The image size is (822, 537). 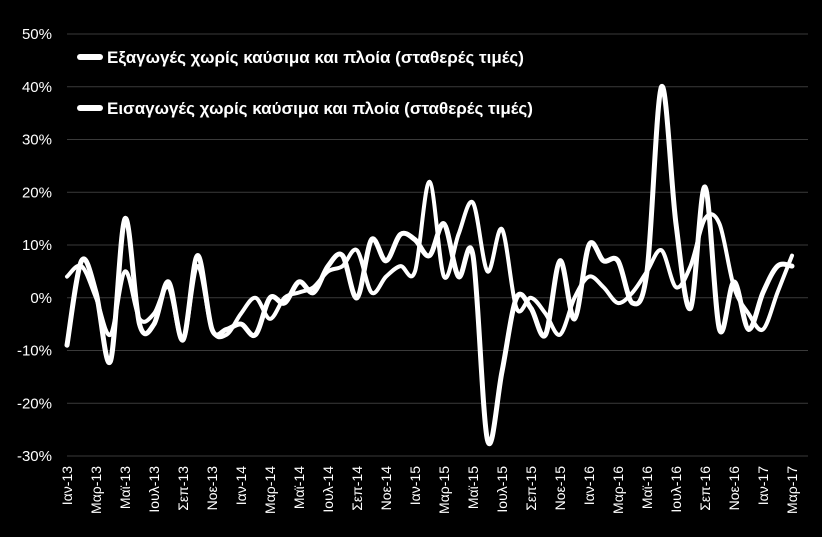 What do you see at coordinates (734, 488) in the screenshot?
I see `x-tick-label: Νοε-16` at bounding box center [734, 488].